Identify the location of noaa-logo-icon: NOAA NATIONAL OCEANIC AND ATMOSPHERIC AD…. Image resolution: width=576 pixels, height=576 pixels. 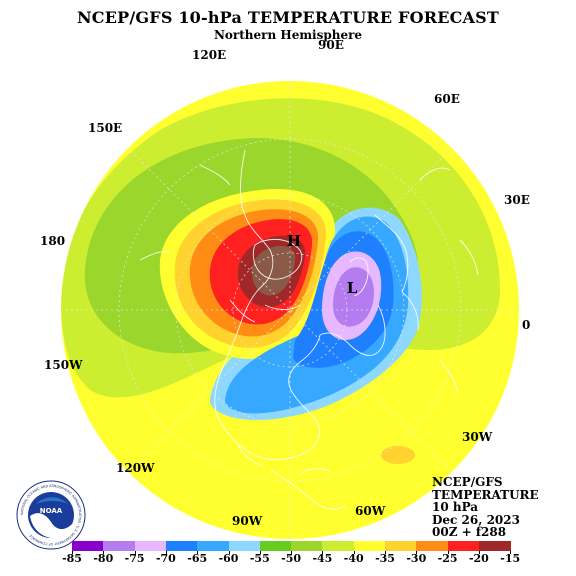
(51, 515).